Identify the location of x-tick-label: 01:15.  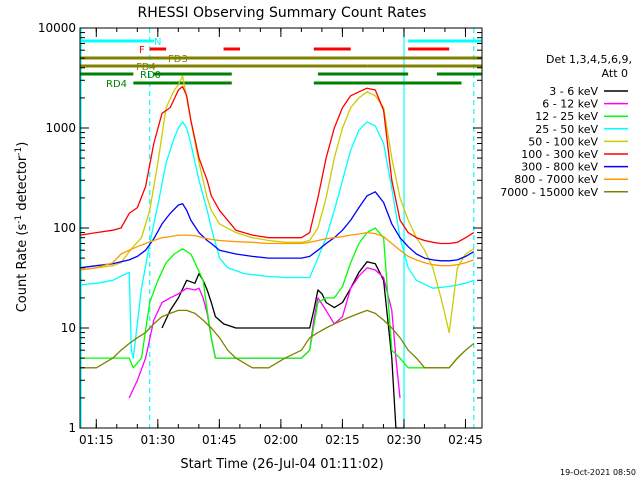
(96, 440).